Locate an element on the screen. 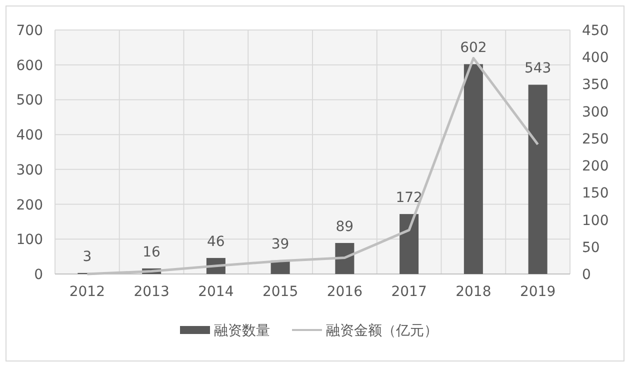  y2-tick-label: 0 is located at coordinates (586, 275).